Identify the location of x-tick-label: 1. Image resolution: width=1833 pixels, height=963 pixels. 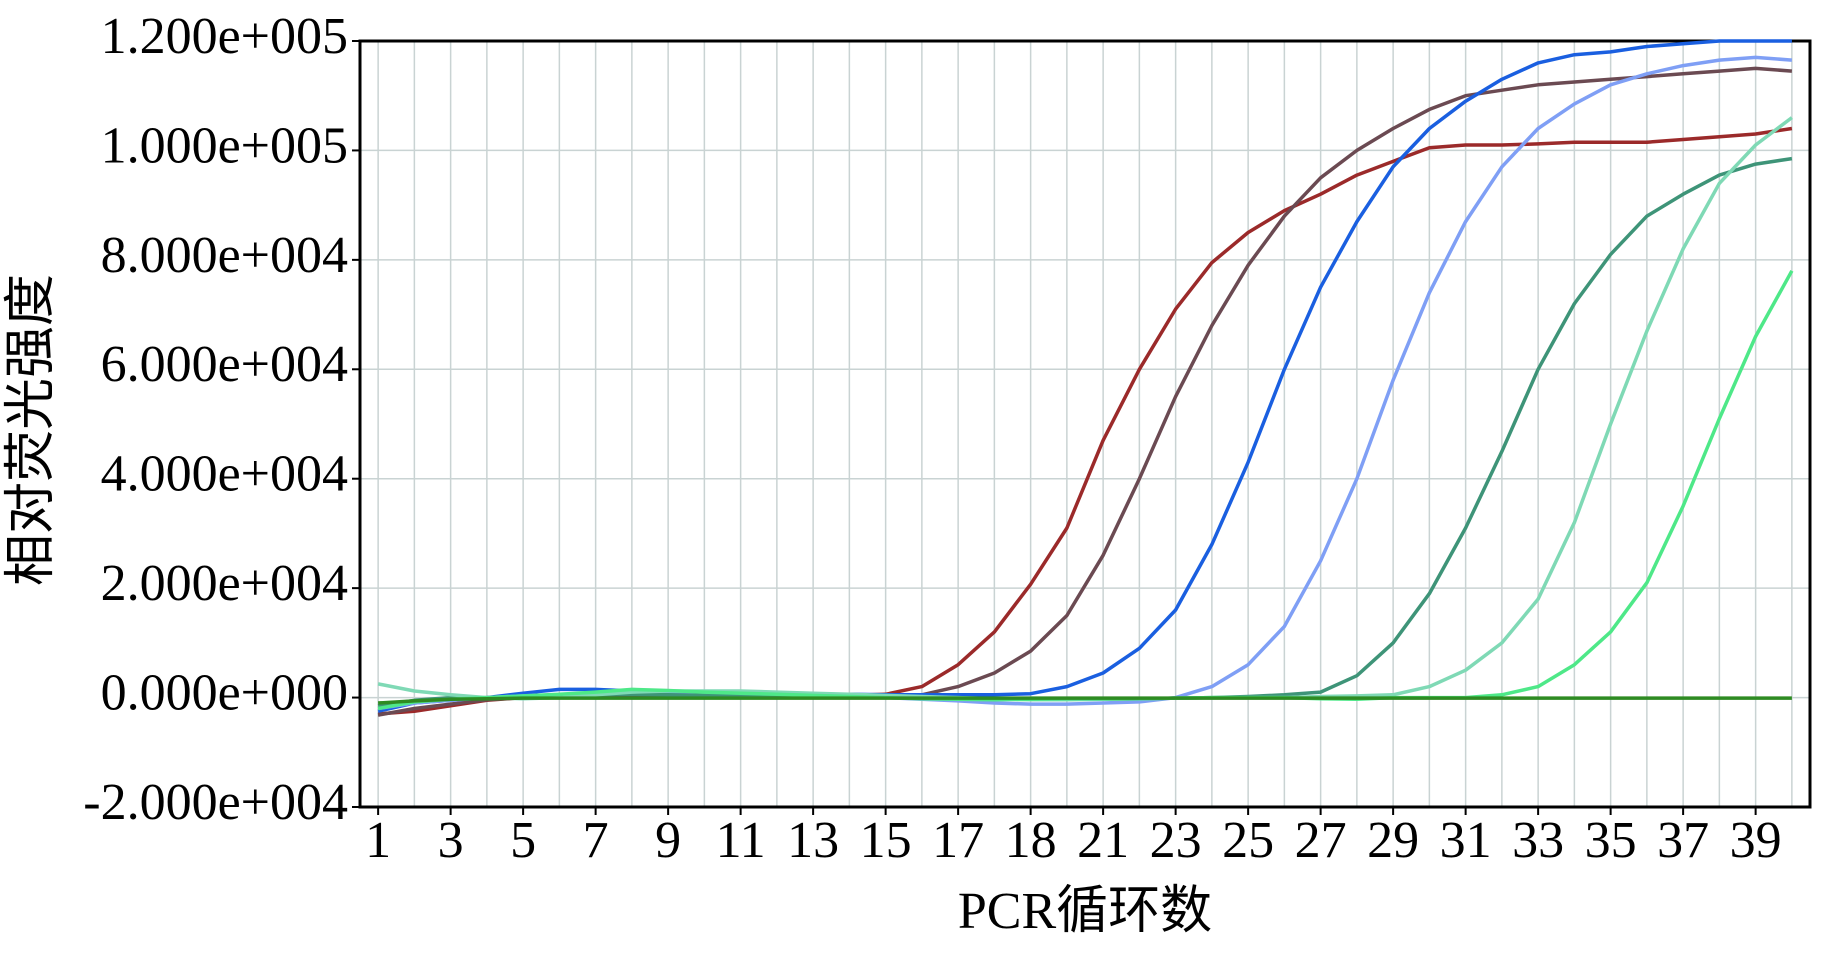
(378, 840).